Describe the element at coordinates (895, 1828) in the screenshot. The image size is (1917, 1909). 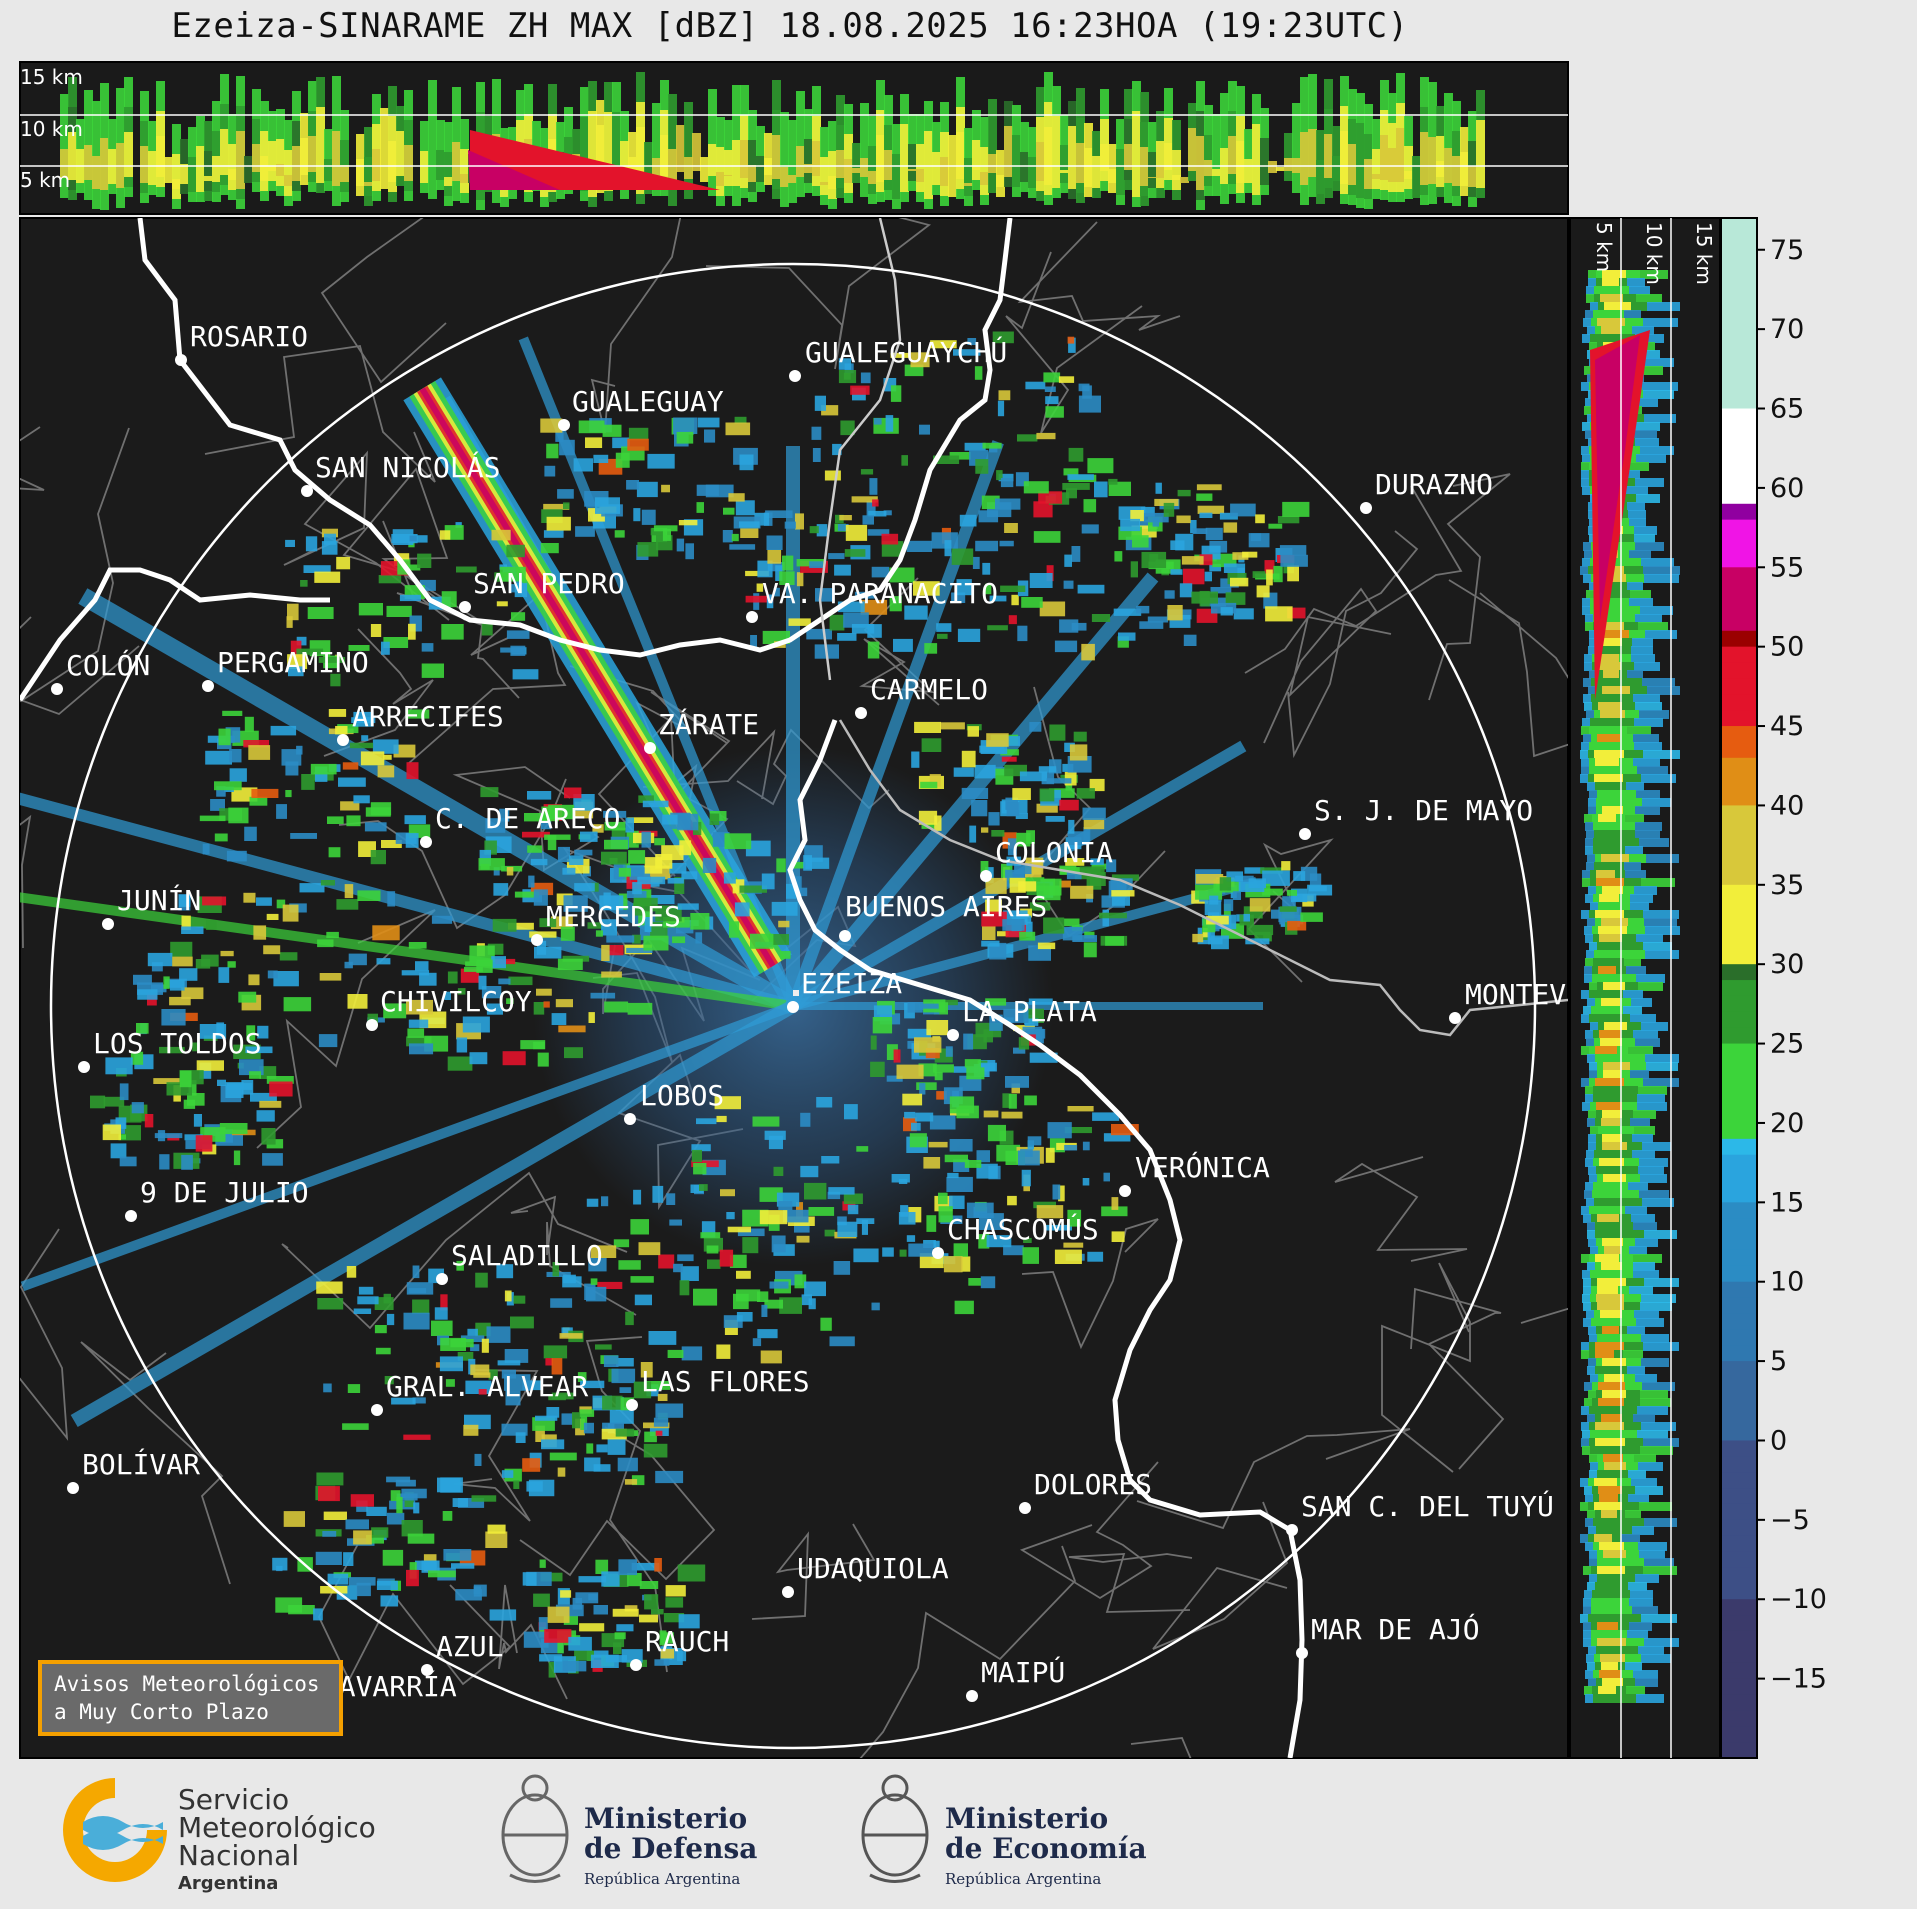
I see `escudo-economia-icon` at that location.